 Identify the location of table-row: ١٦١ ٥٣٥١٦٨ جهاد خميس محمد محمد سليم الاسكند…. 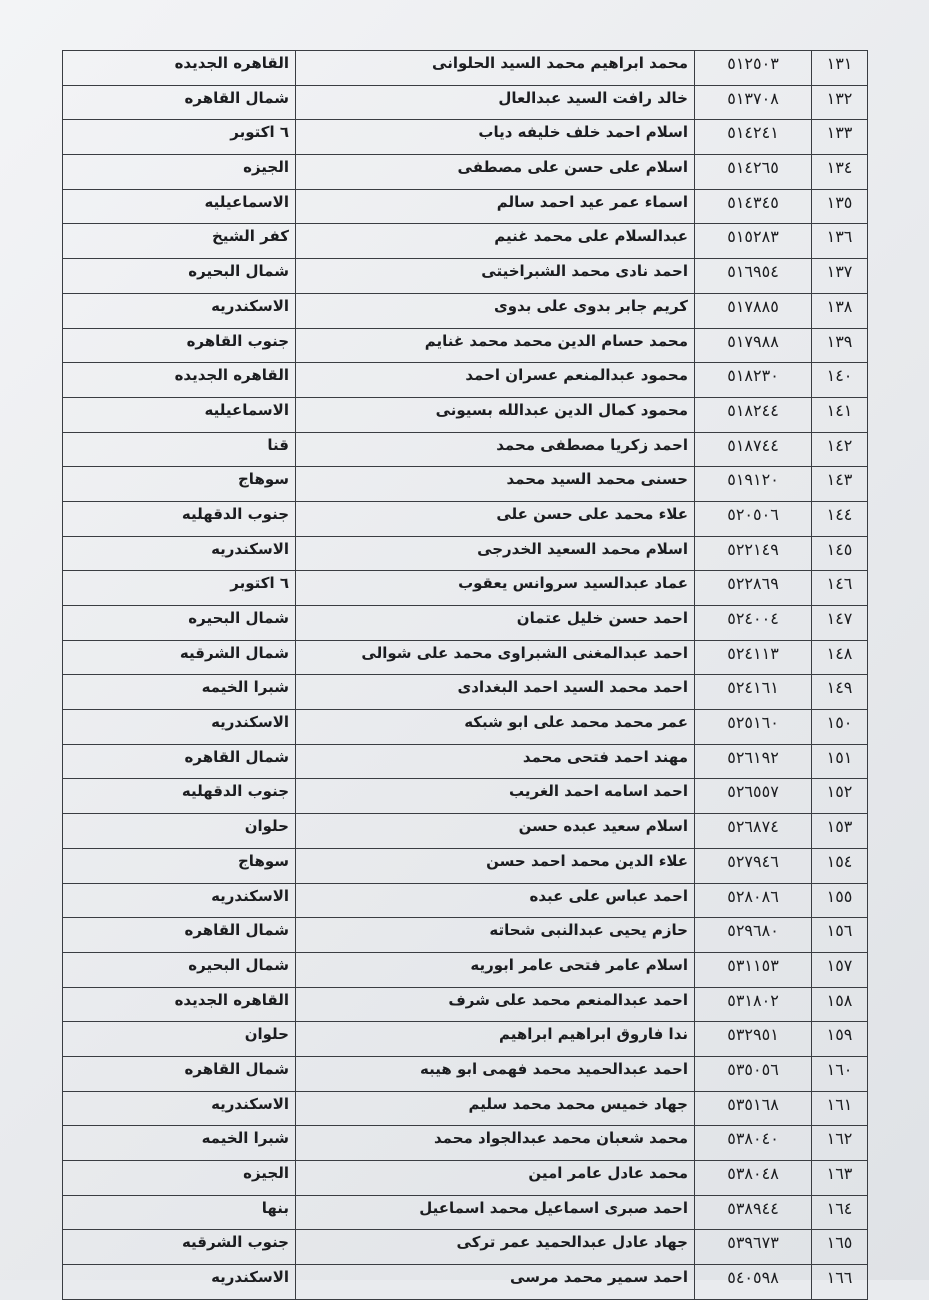
(465, 1108).